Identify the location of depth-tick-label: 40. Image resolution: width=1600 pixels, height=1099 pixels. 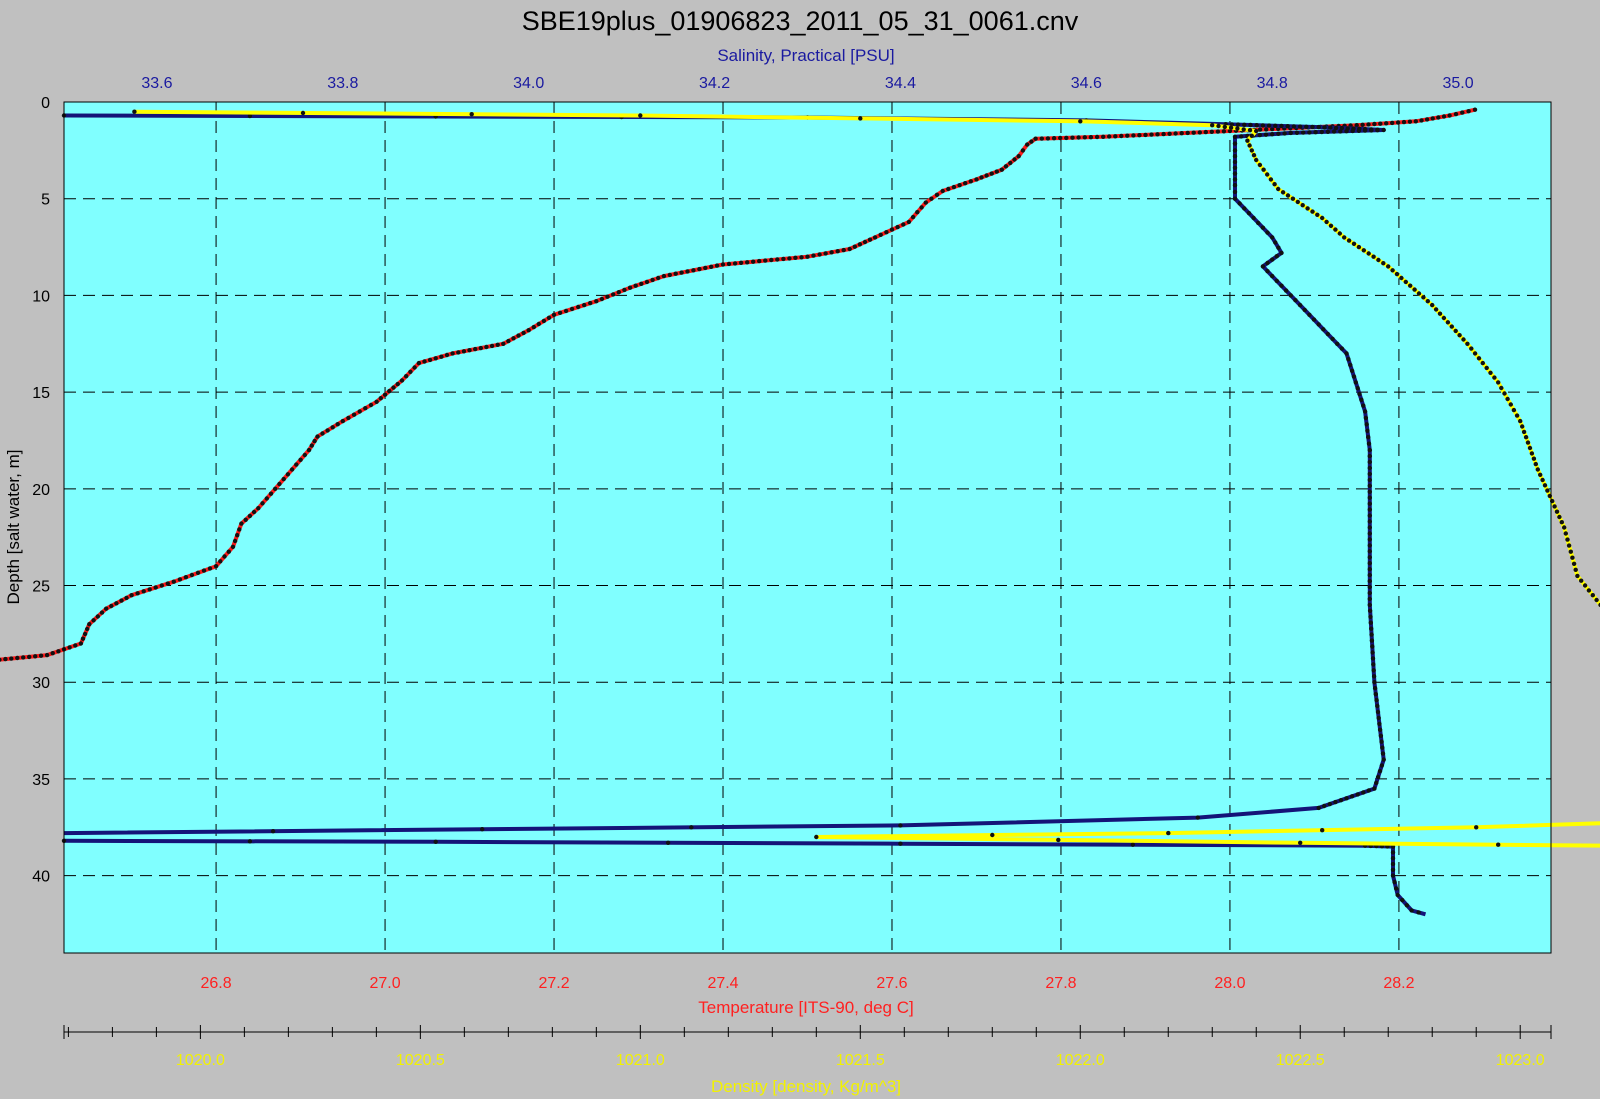
(41, 877).